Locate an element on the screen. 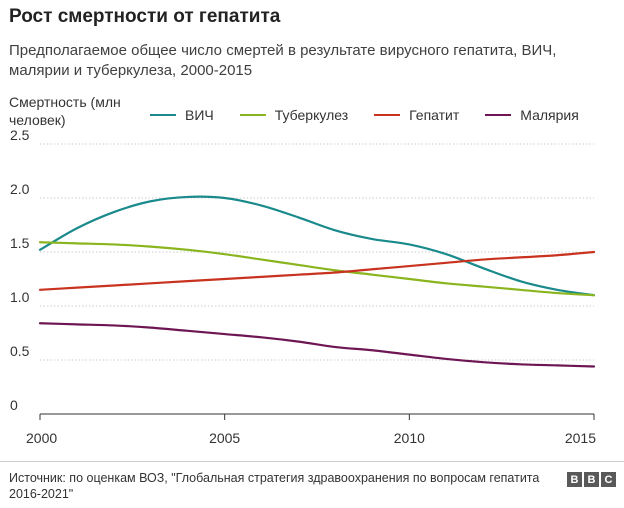  legend: ВИЧ Туберкулез Гепатит Малярия is located at coordinates (377, 115).